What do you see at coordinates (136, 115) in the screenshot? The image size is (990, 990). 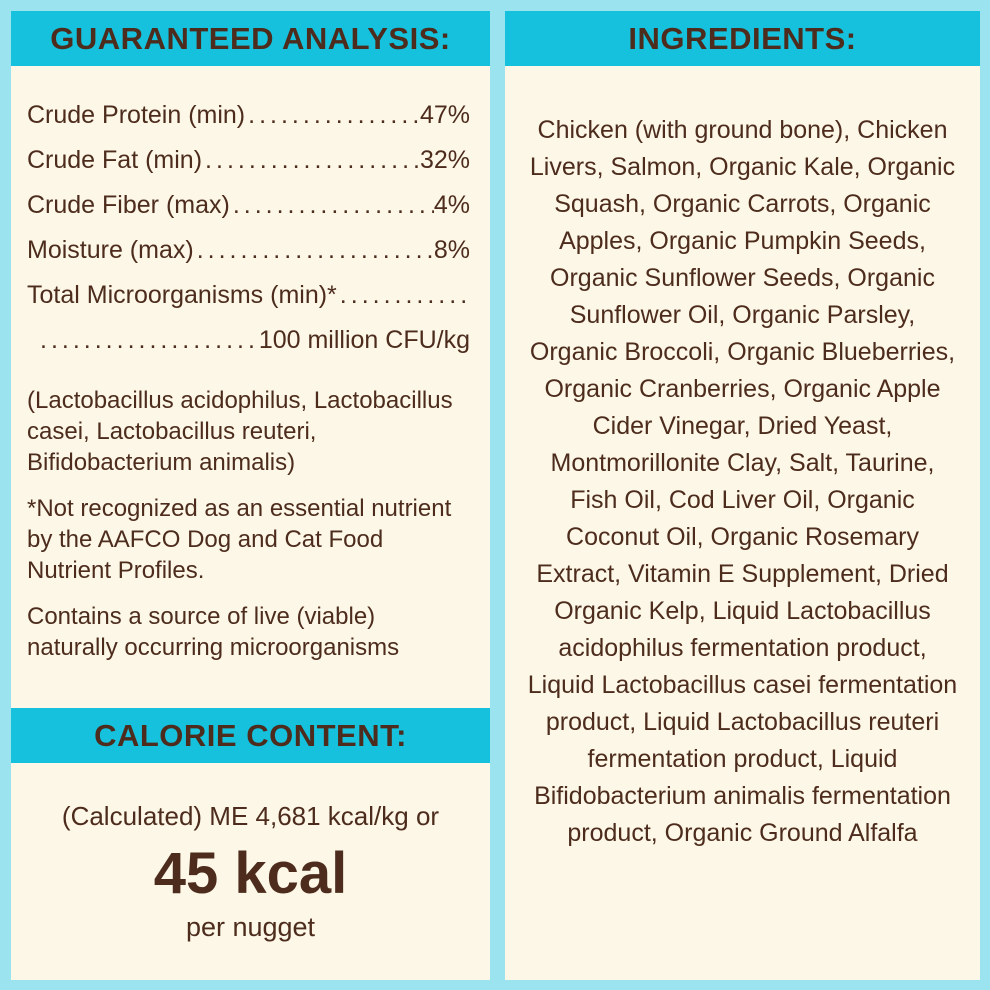 I see `analysis-label: Crude Protein (min)` at bounding box center [136, 115].